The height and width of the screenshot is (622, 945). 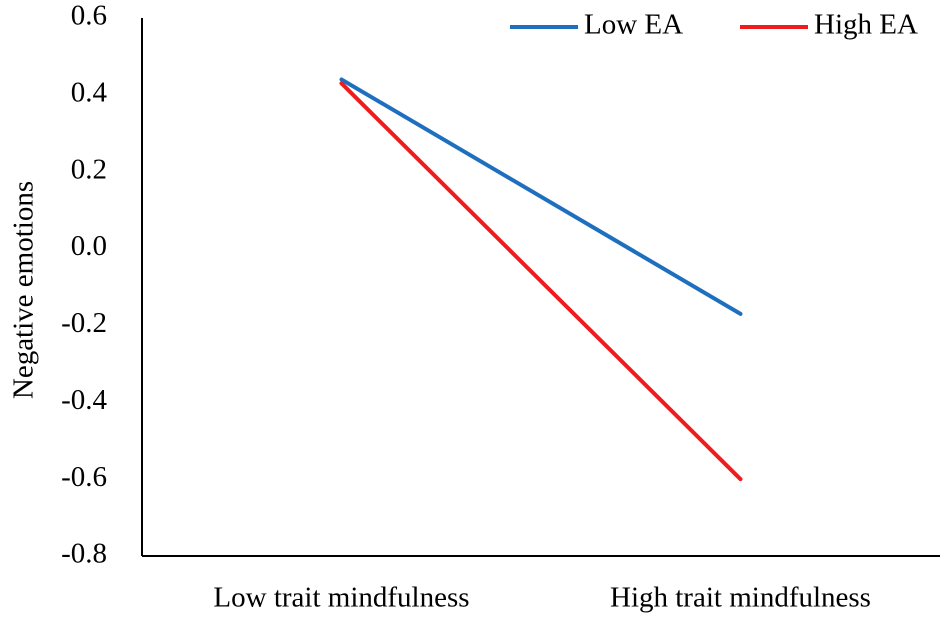 What do you see at coordinates (84, 400) in the screenshot?
I see `y-tick-label: -0.4` at bounding box center [84, 400].